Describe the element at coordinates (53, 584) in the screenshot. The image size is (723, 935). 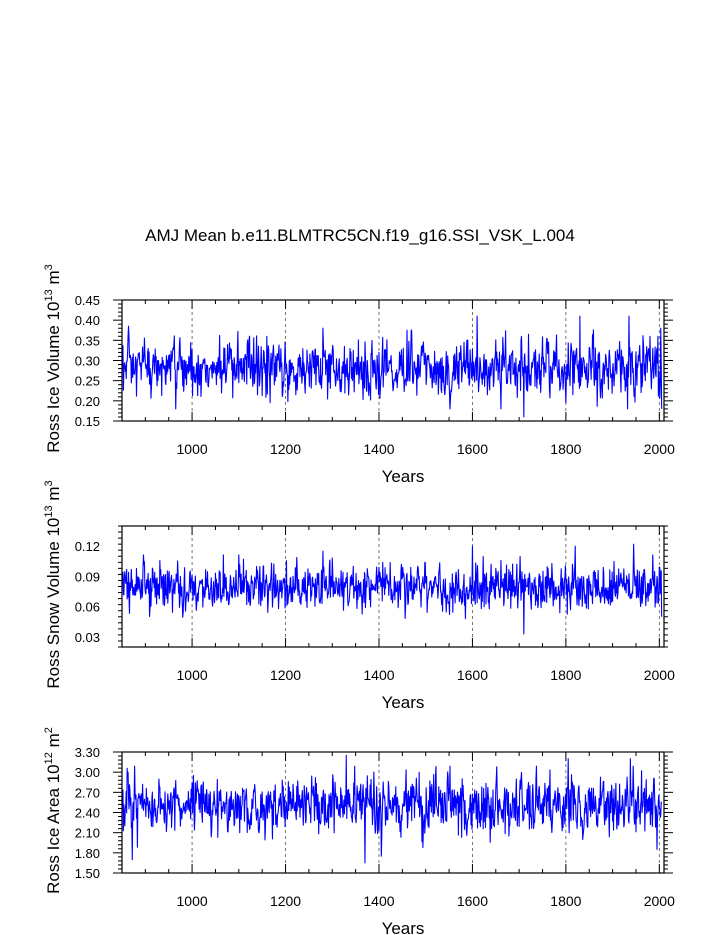
I see `y-axis-label: Ross Snow Volume 1013 m3` at that location.